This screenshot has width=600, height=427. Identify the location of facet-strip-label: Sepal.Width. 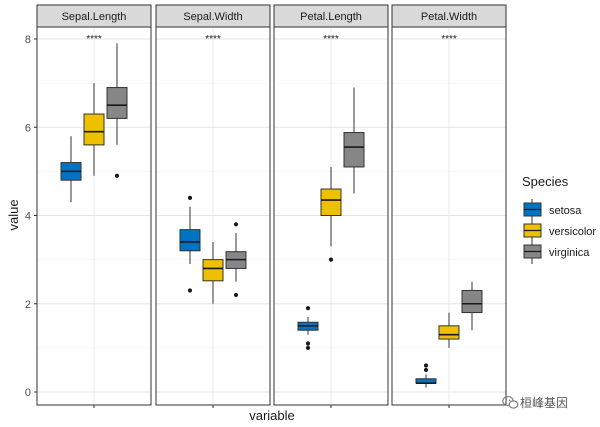
(212, 17).